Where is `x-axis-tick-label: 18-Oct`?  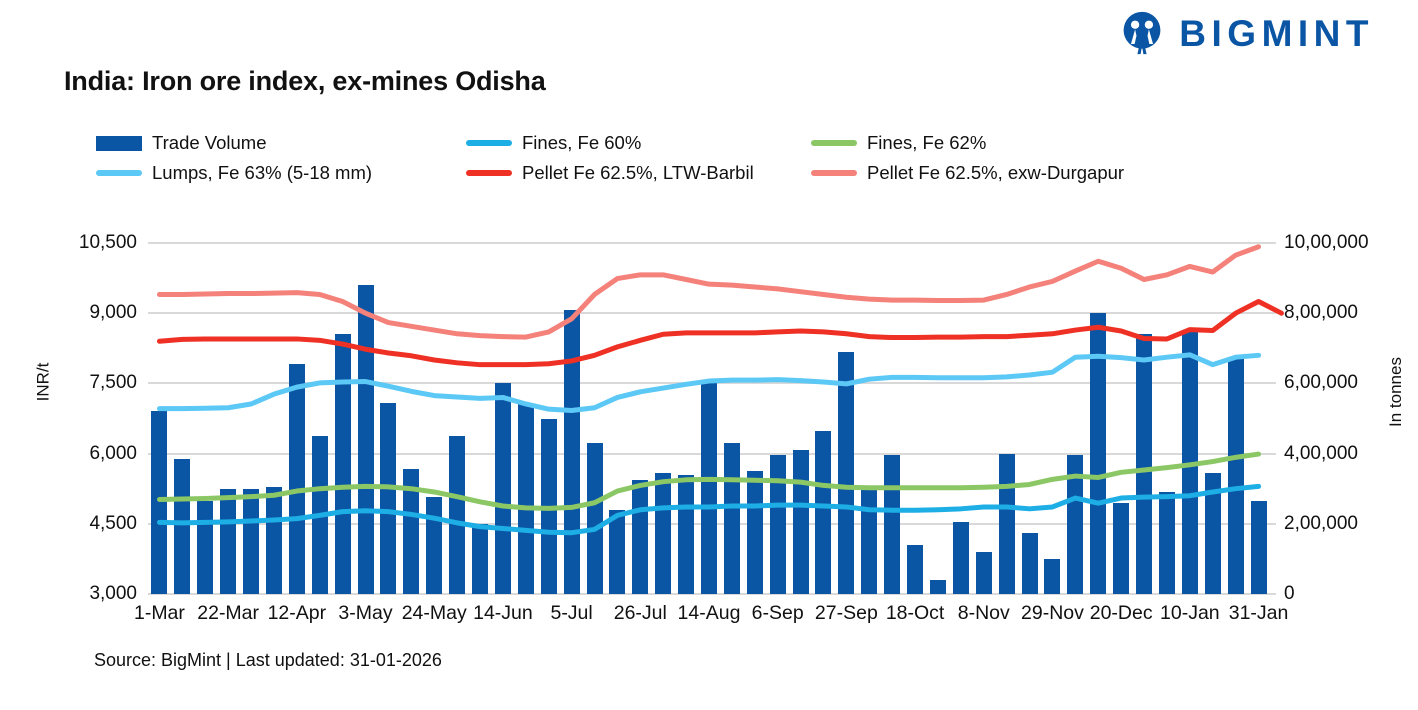
x-axis-tick-label: 18-Oct is located at coordinates (915, 613).